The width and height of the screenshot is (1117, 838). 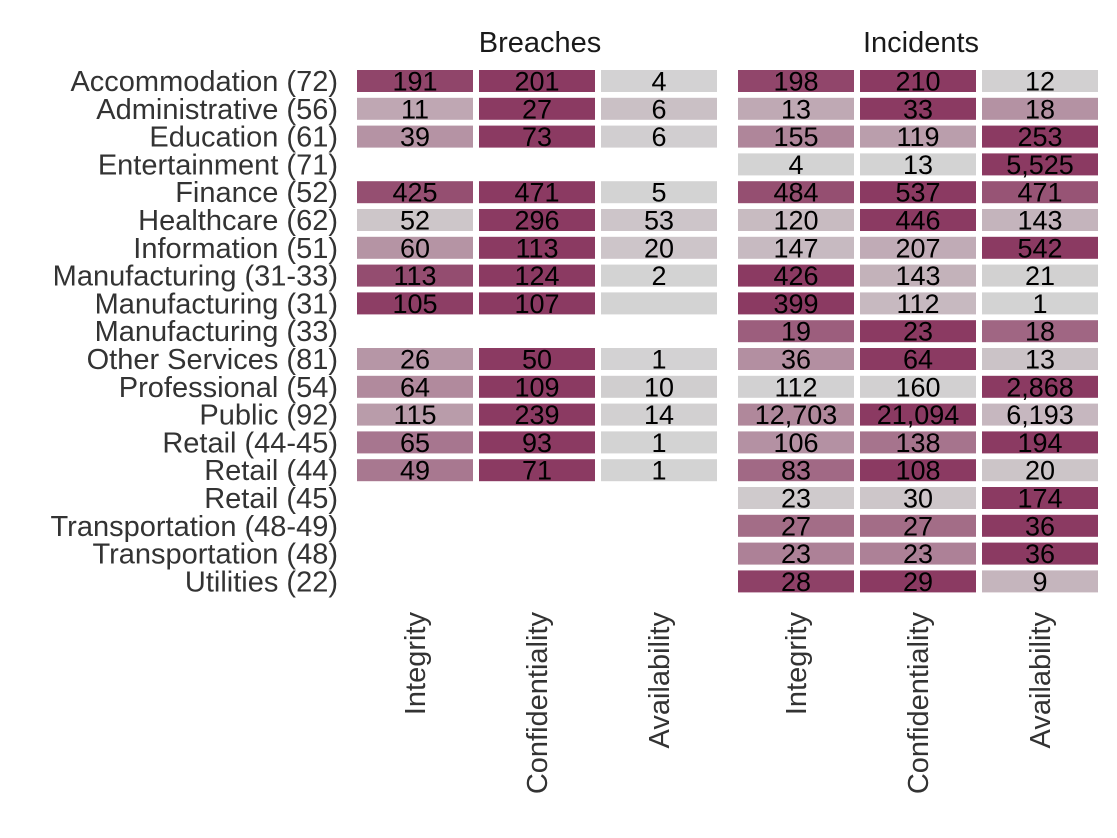 I want to click on row-label: Retail (45), so click(x=271, y=499).